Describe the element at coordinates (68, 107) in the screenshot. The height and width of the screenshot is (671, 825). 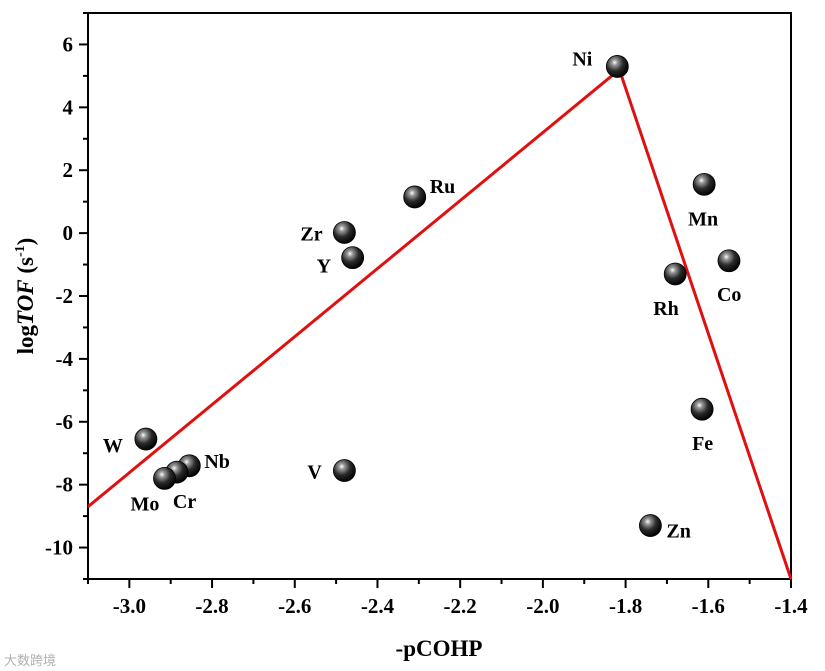
I see `y-tick-label: 4` at that location.